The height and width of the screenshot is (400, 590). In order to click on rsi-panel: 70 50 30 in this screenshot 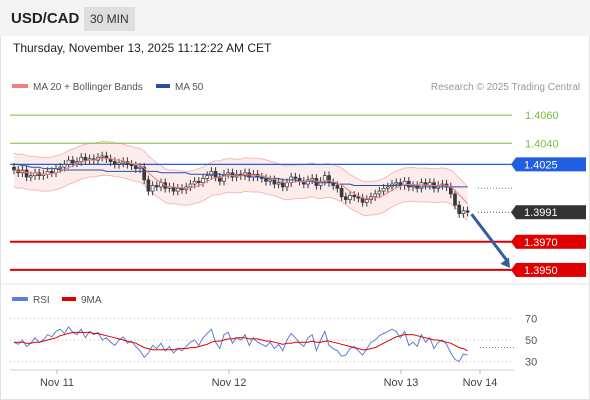, I will do `click(273, 341)`.